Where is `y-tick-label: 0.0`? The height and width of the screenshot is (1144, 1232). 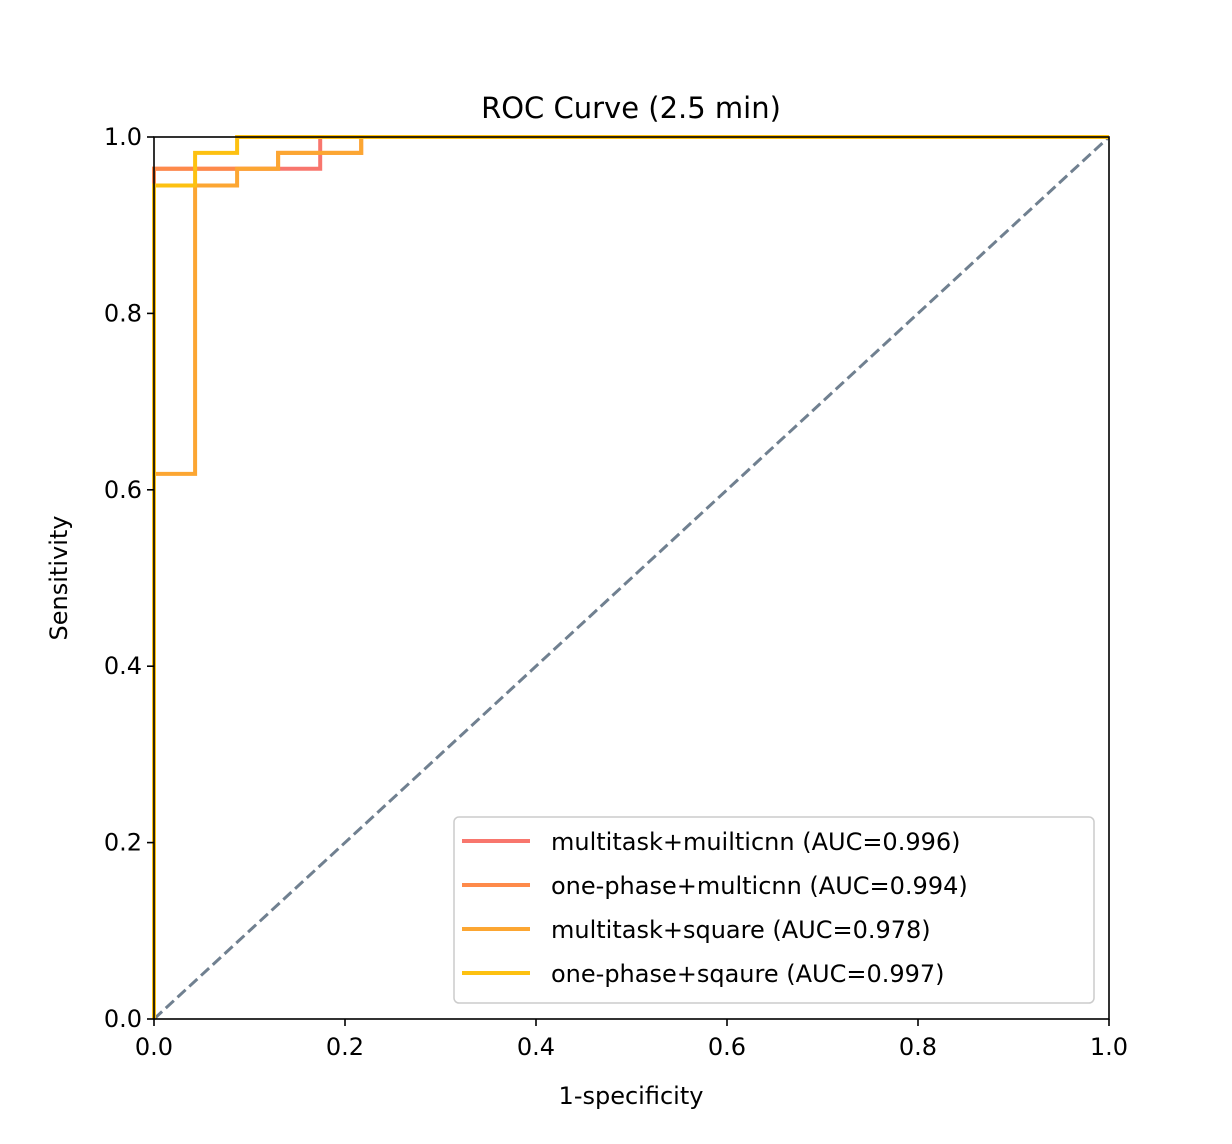
y-tick-label: 0.0 is located at coordinates (123, 1019).